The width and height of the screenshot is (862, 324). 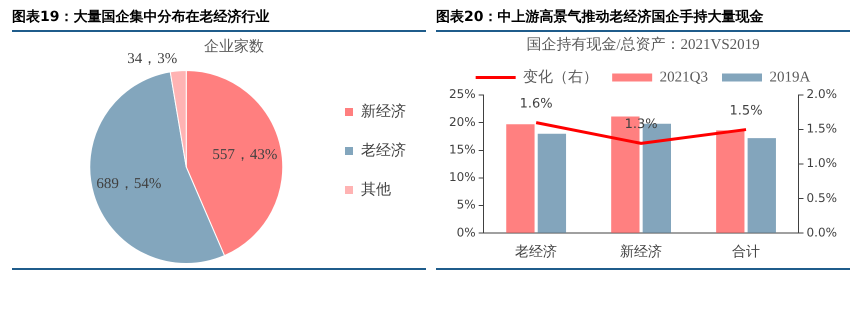 I want to click on y-tick-label: 0%, so click(x=466, y=232).